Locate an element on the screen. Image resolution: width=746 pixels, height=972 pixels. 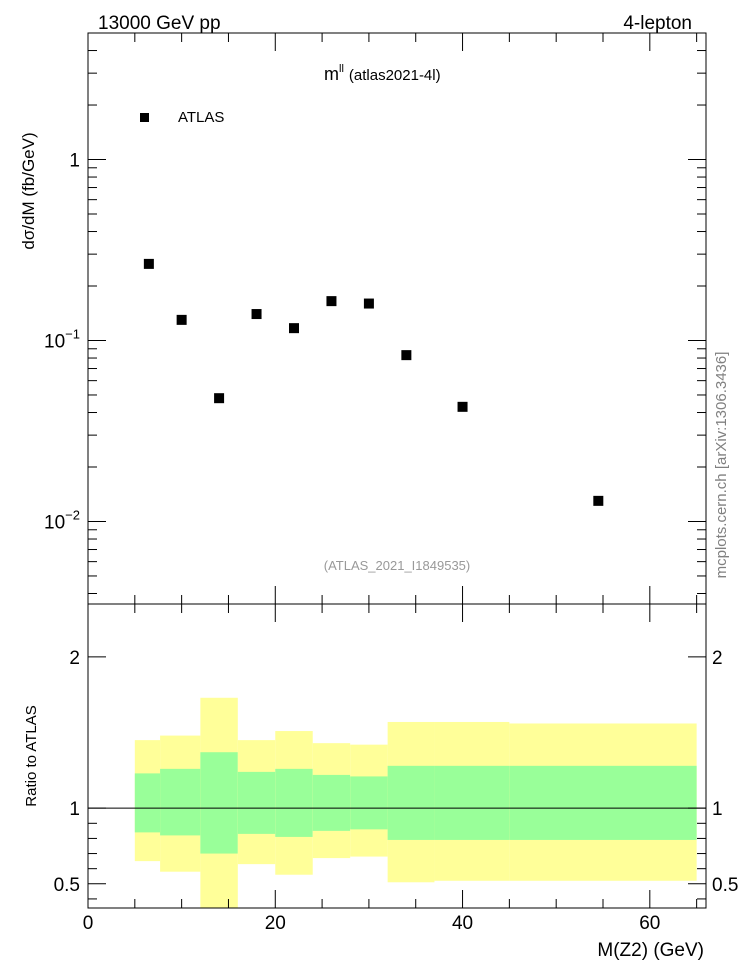
x-tick-labels: 0 20 40 60 is located at coordinates (372, 923).